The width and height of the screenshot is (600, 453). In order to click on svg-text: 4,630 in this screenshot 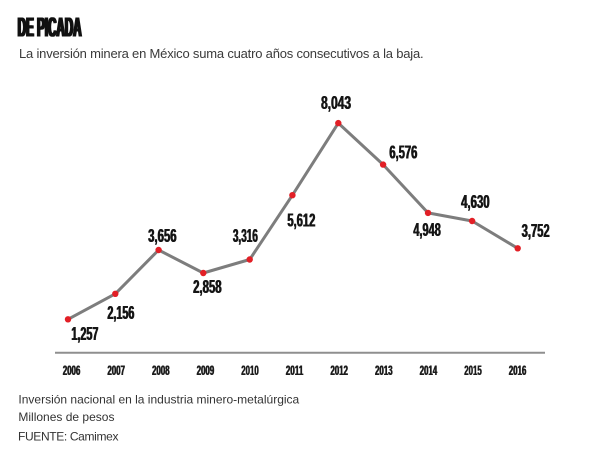, I will do `click(475, 202)`.